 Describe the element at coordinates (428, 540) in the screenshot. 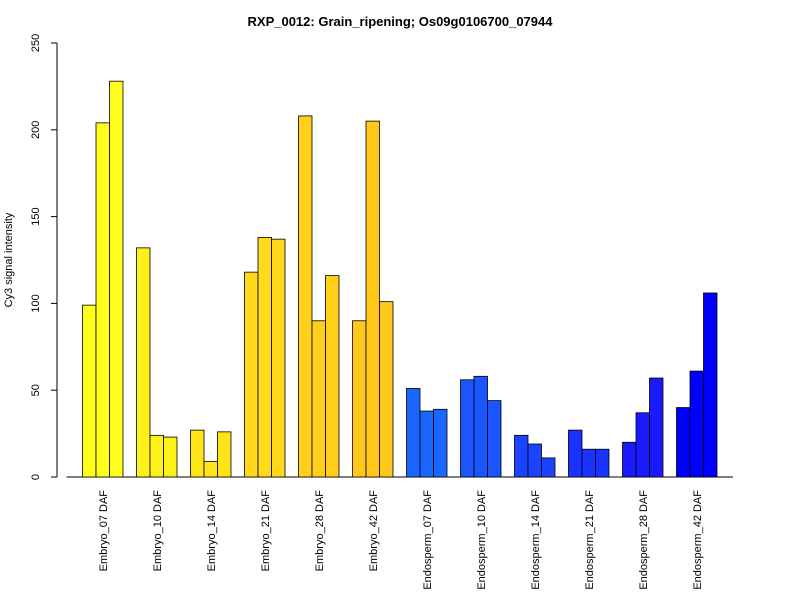

I see `category-label: Endosperm_07 DAF` at that location.